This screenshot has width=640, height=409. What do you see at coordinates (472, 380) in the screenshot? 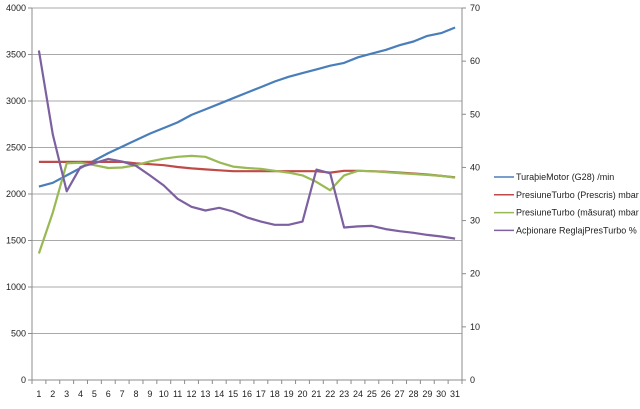
I see `y2-tick-label: 0` at bounding box center [472, 380].